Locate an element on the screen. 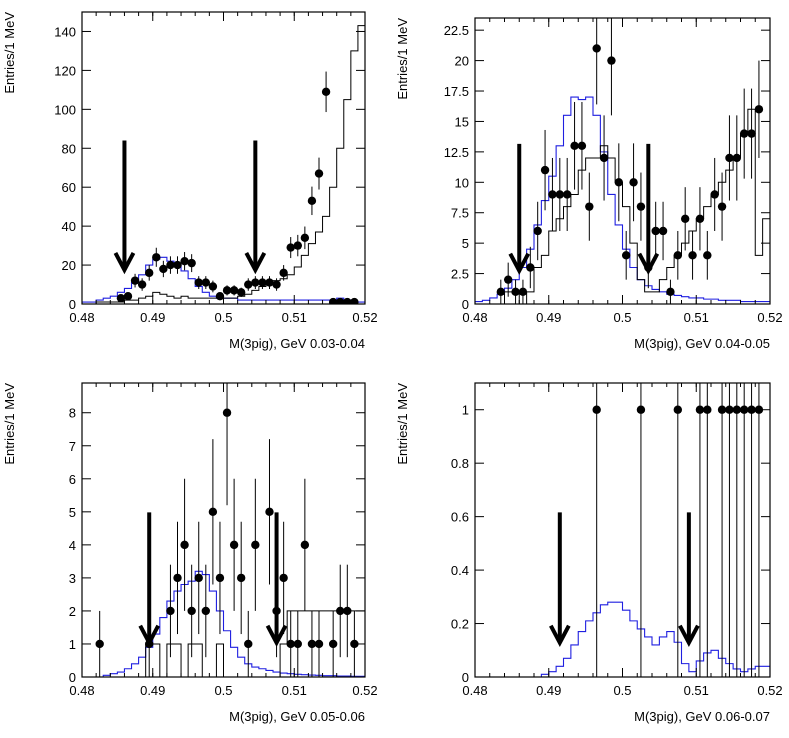  y-tick-label: 80 is located at coordinates (69, 148).